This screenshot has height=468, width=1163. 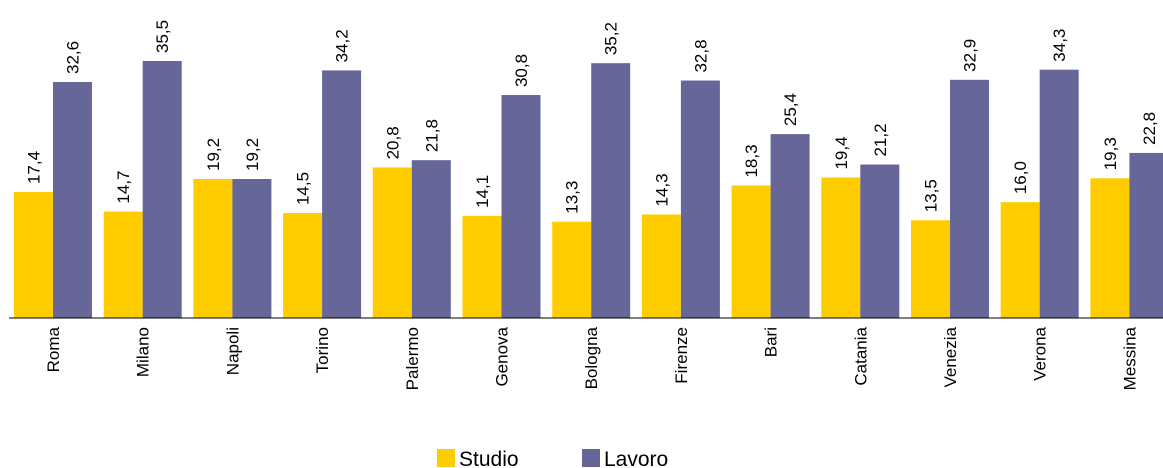 I want to click on bar-studio-firenze, so click(x=661, y=266).